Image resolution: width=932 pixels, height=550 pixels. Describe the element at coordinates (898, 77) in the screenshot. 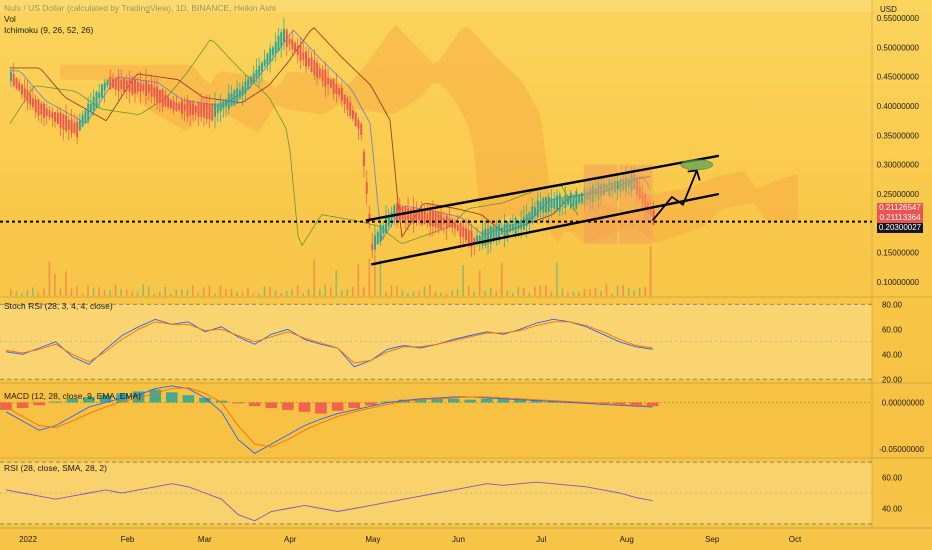

I see `price-axis-tick: 0.45000000` at that location.